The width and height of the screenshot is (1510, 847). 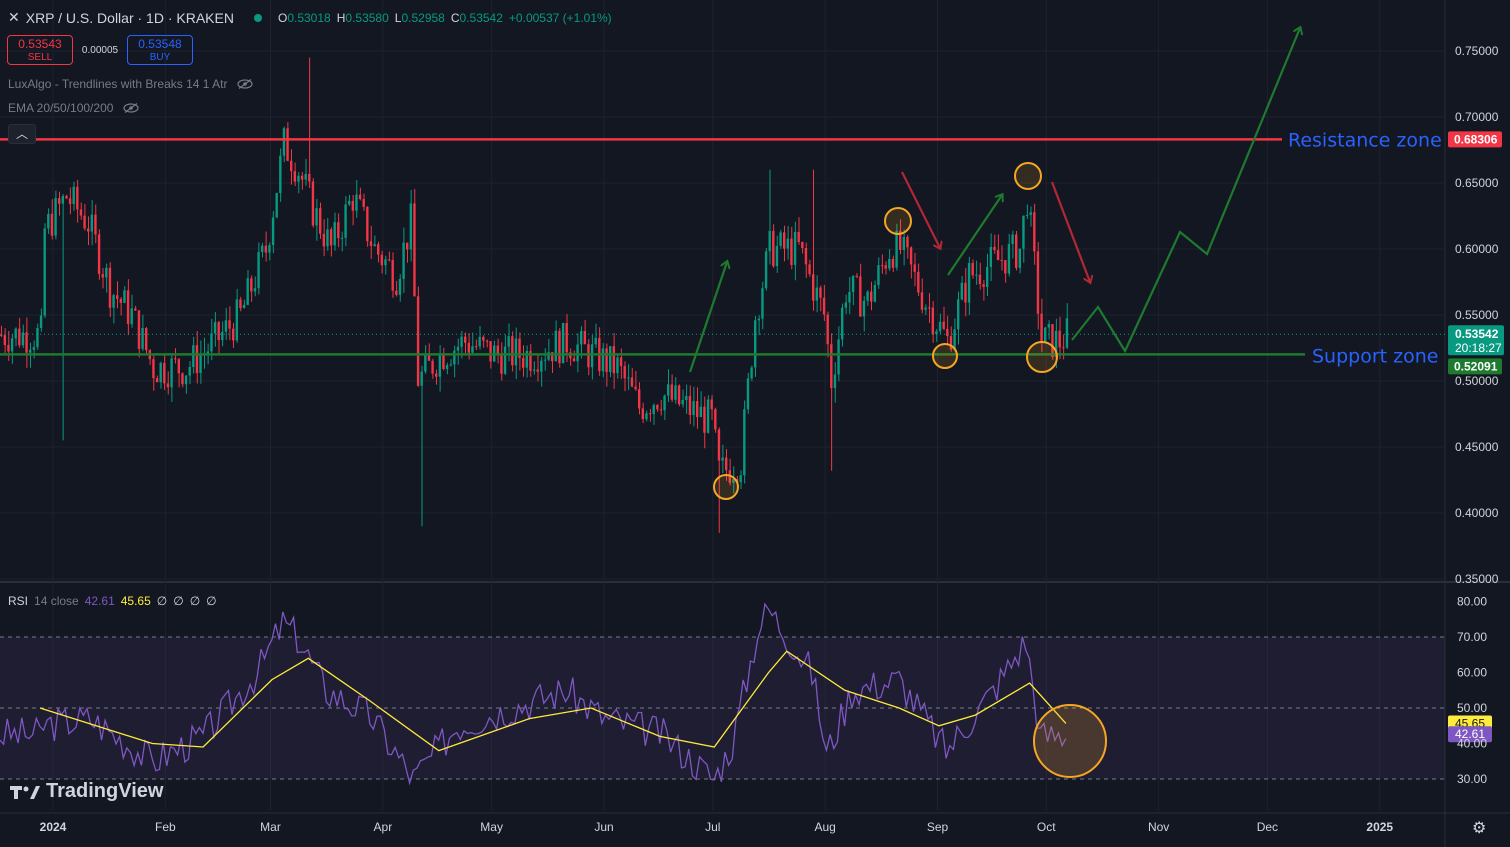 What do you see at coordinates (1046, 827) in the screenshot?
I see `x-tick-label: Oct` at bounding box center [1046, 827].